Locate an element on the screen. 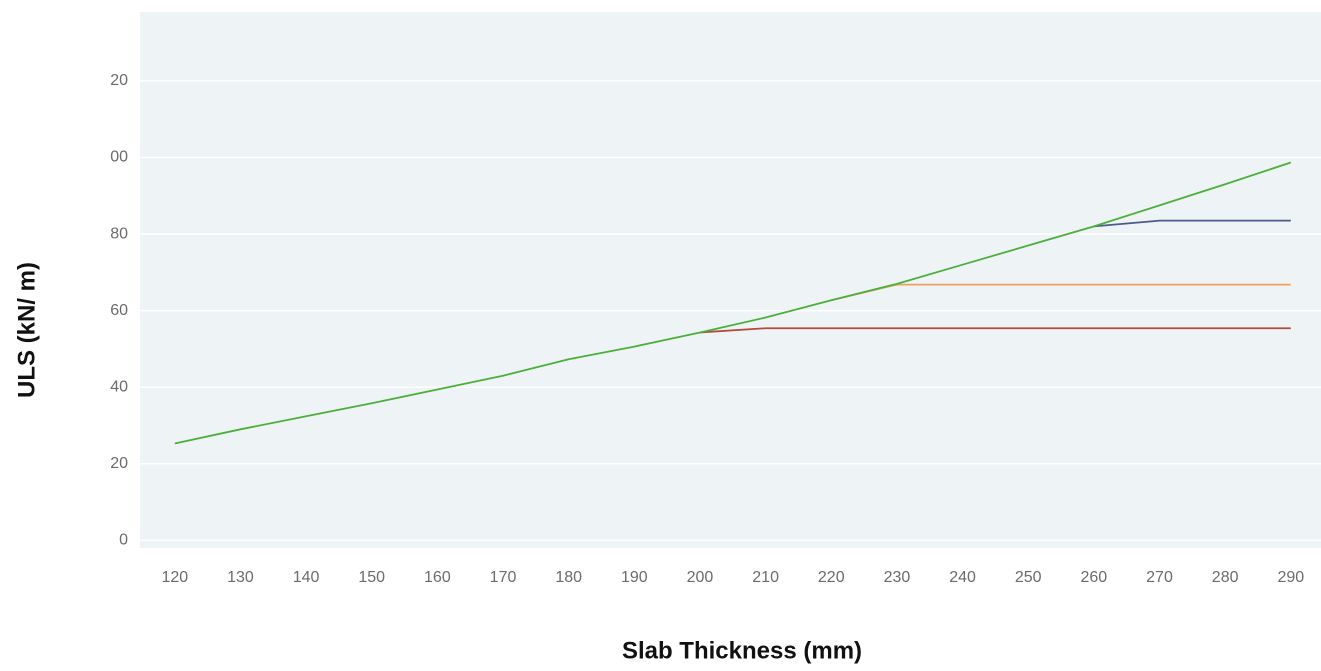 The image size is (1321, 671). x-tick-label: 190 is located at coordinates (634, 577).